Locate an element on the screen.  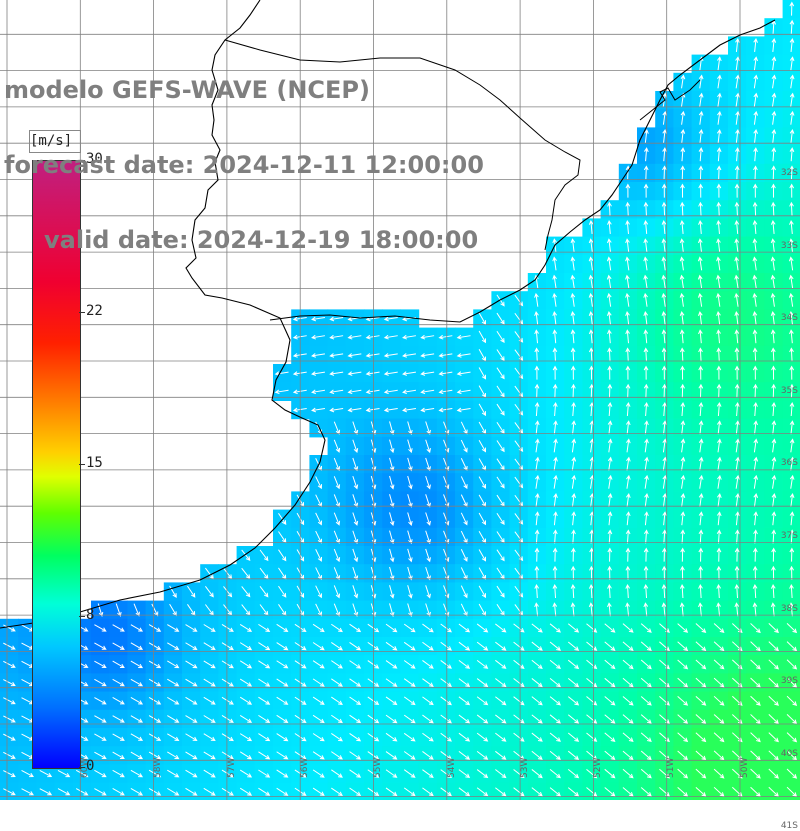
latitude-label: 35S is located at coordinates (789, 390).